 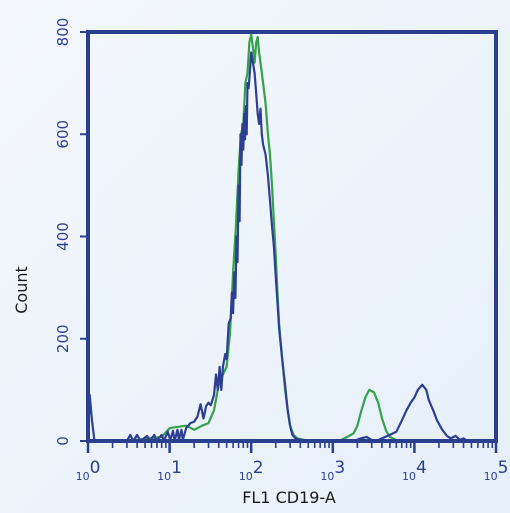 What do you see at coordinates (88, 470) in the screenshot?
I see `x-tick-label: 10⁰` at bounding box center [88, 470].